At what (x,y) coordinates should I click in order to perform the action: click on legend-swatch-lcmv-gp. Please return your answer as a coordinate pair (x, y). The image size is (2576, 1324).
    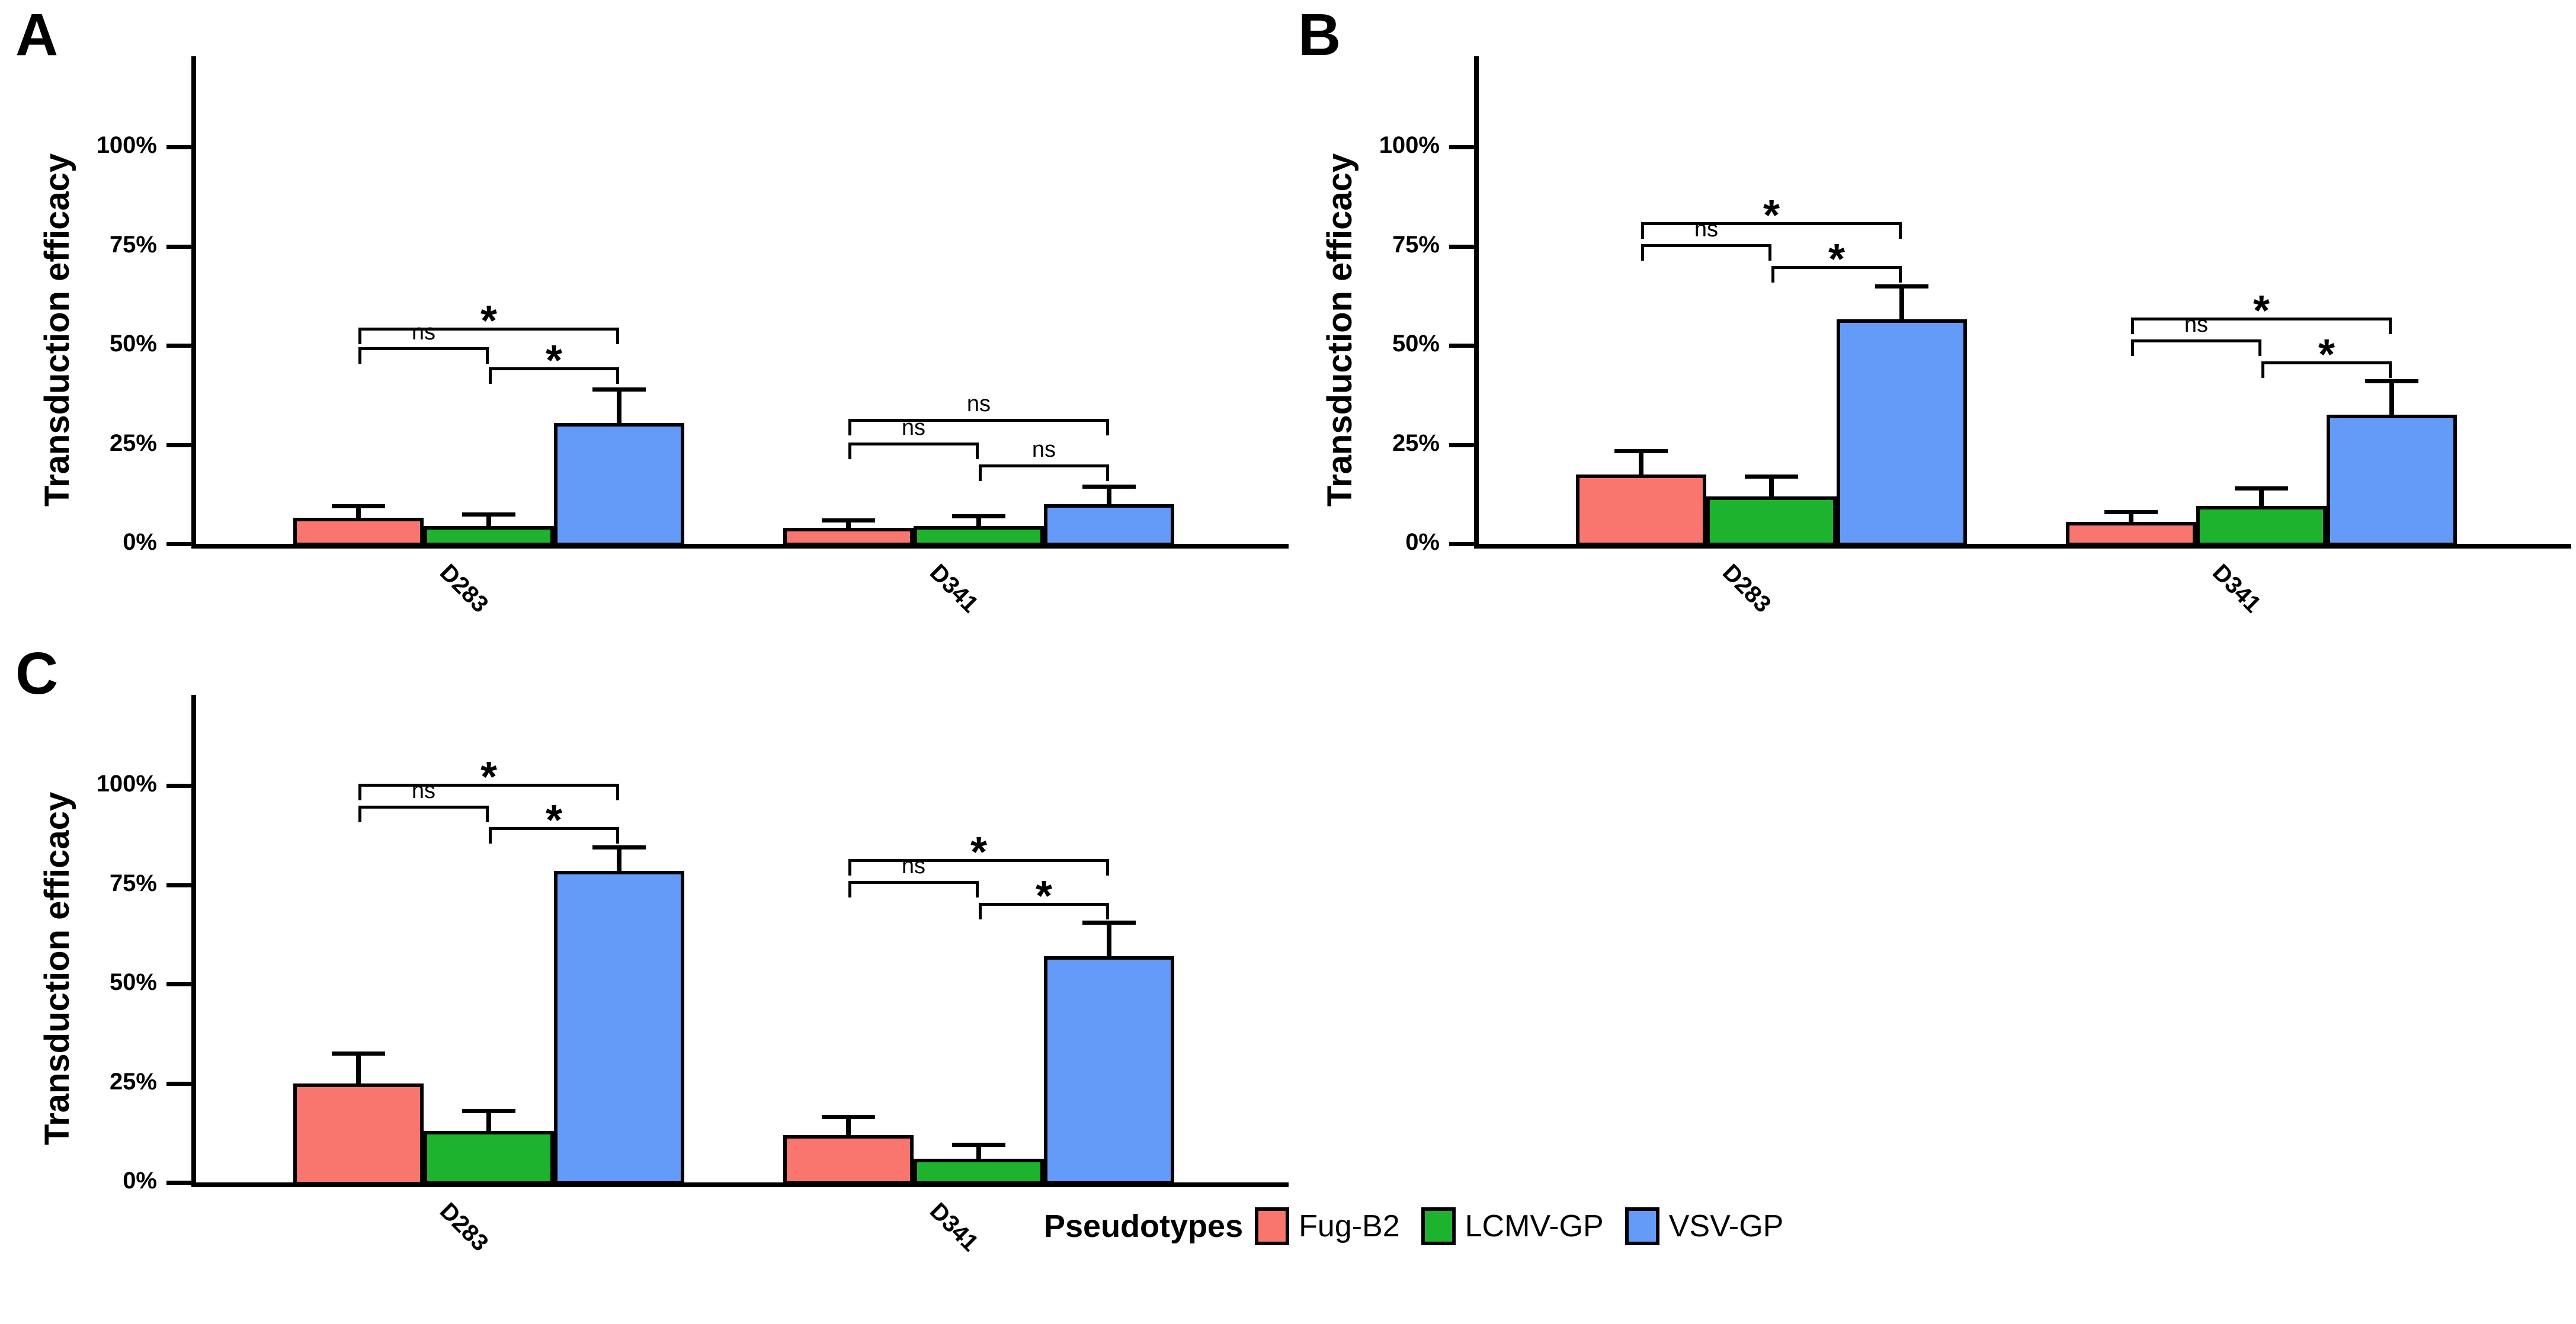
    Looking at the image, I should click on (1438, 1226).